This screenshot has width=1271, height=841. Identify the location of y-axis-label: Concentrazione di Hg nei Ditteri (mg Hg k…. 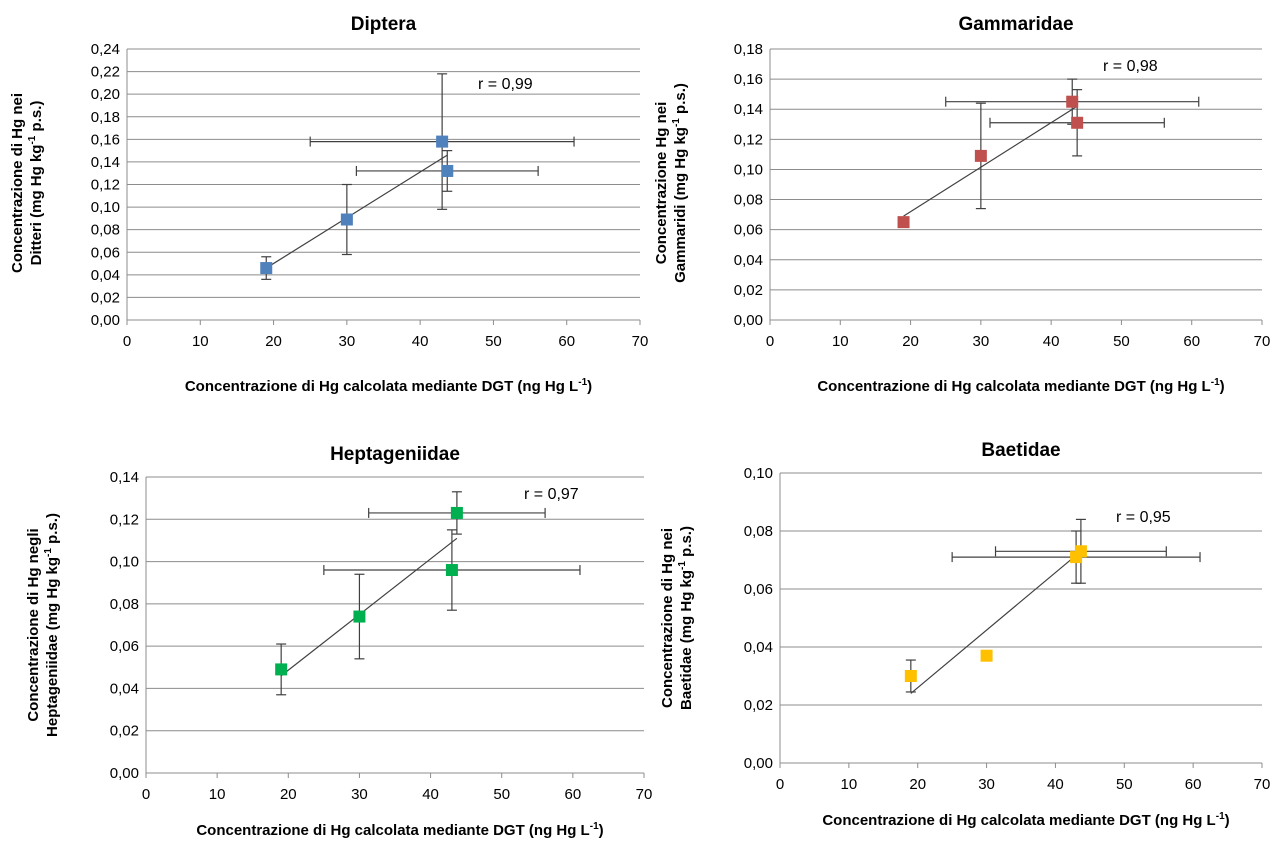
(27, 183).